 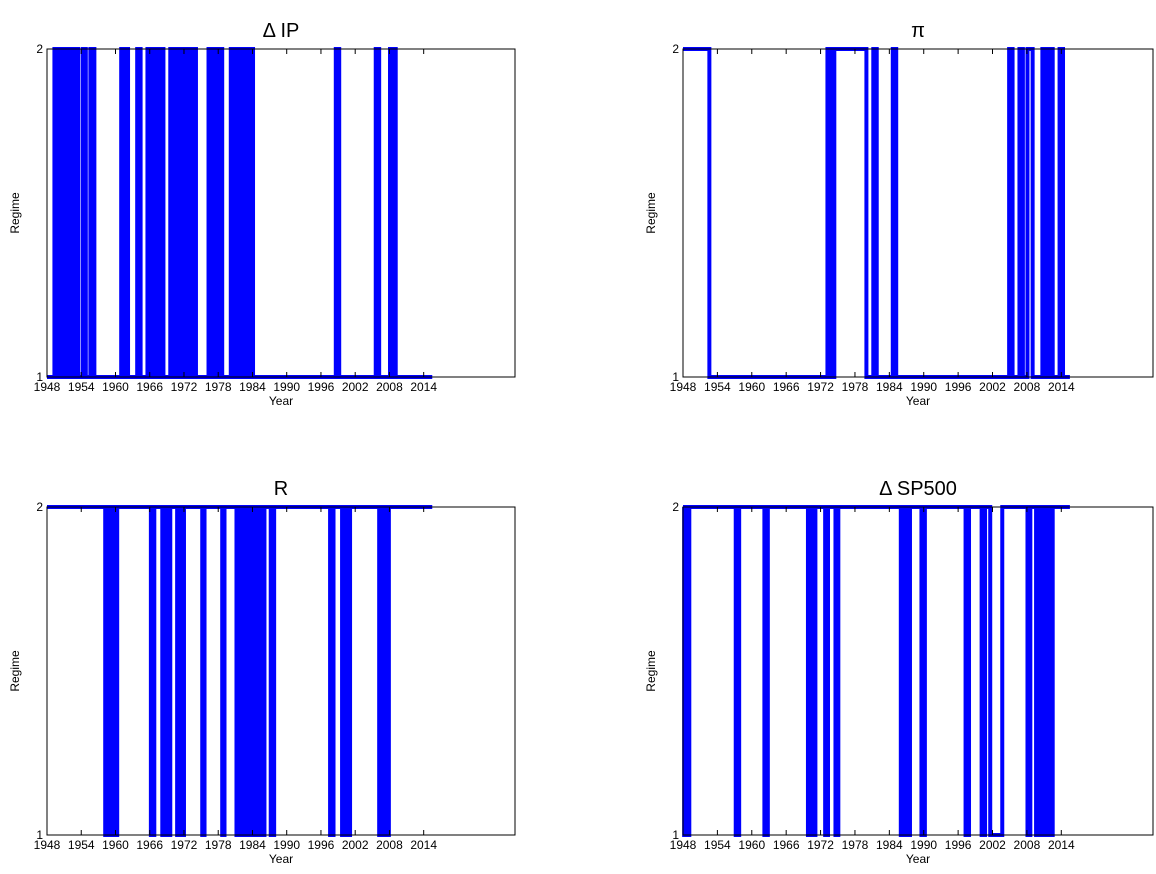 I want to click on chart-title: Δ IP, so click(x=281, y=31).